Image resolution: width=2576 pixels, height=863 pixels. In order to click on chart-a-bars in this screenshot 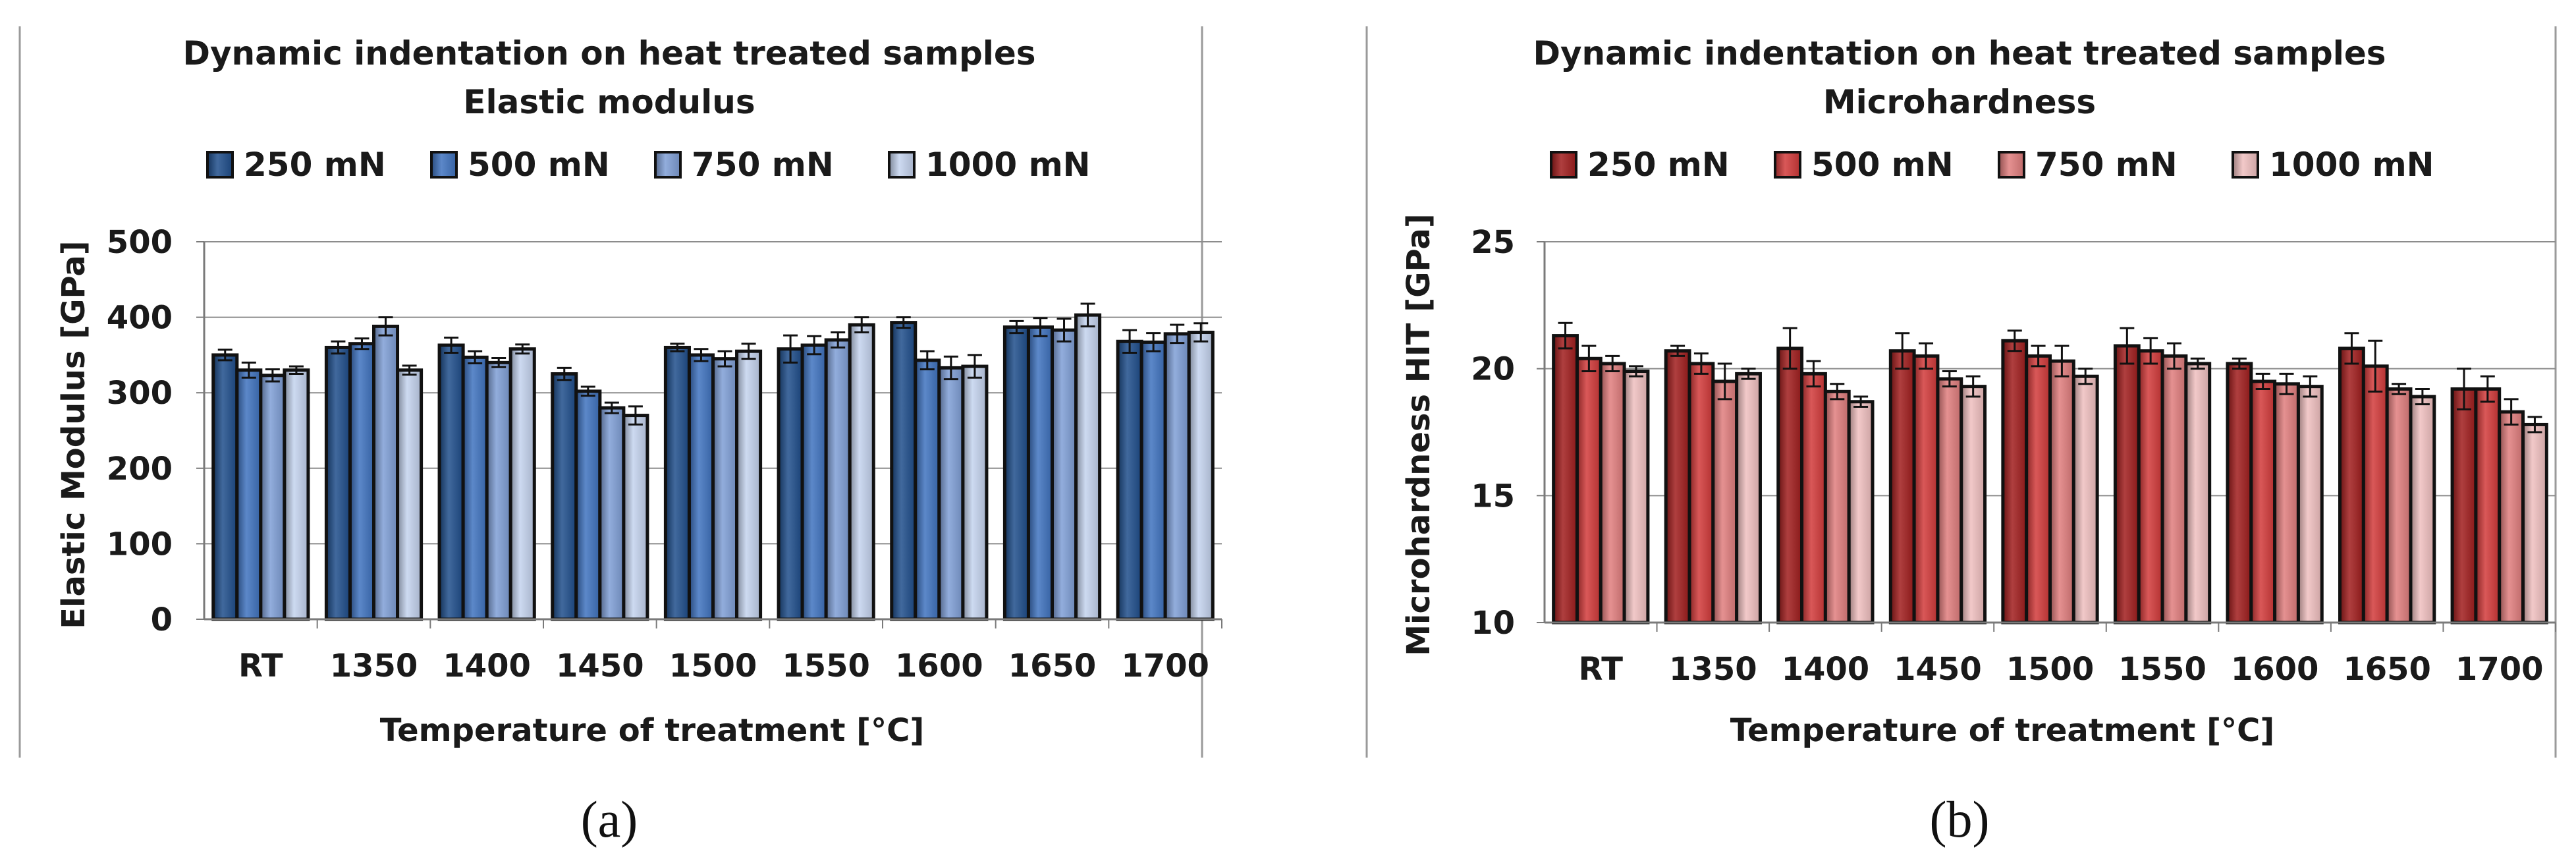, I will do `click(713, 461)`.